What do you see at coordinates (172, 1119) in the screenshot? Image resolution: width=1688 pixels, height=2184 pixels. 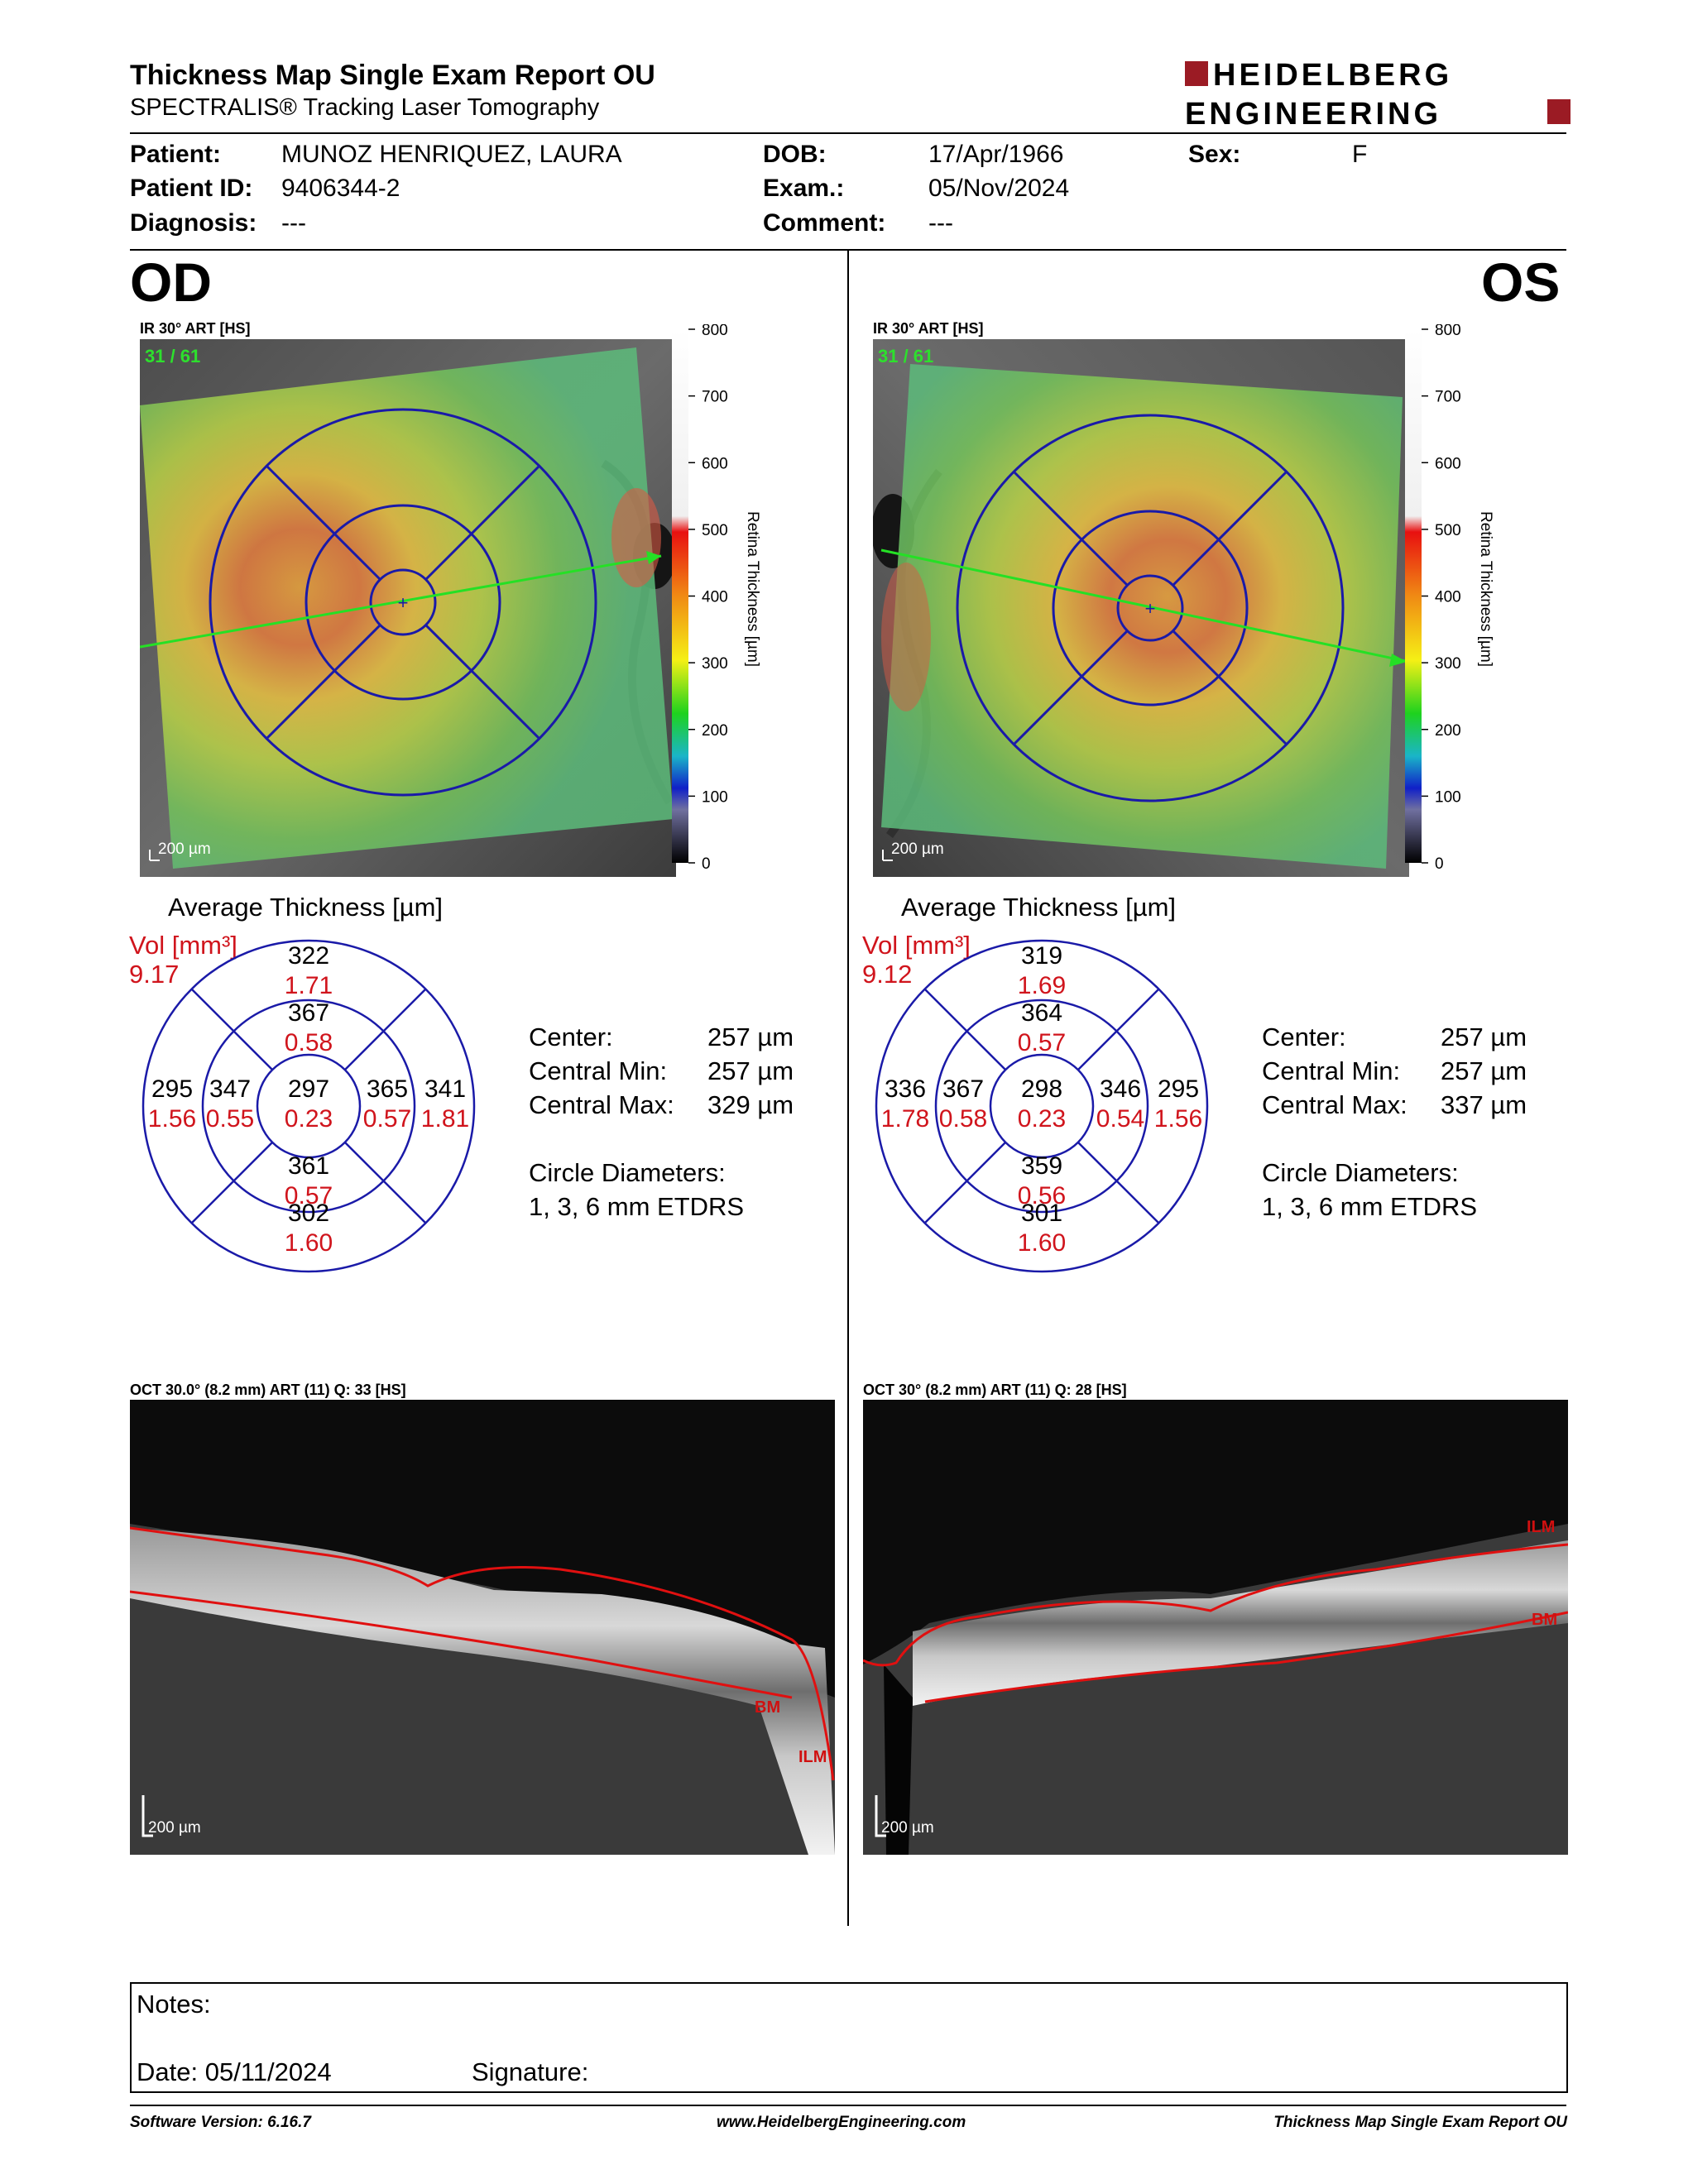 I see `sector-volume: 1.56` at bounding box center [172, 1119].